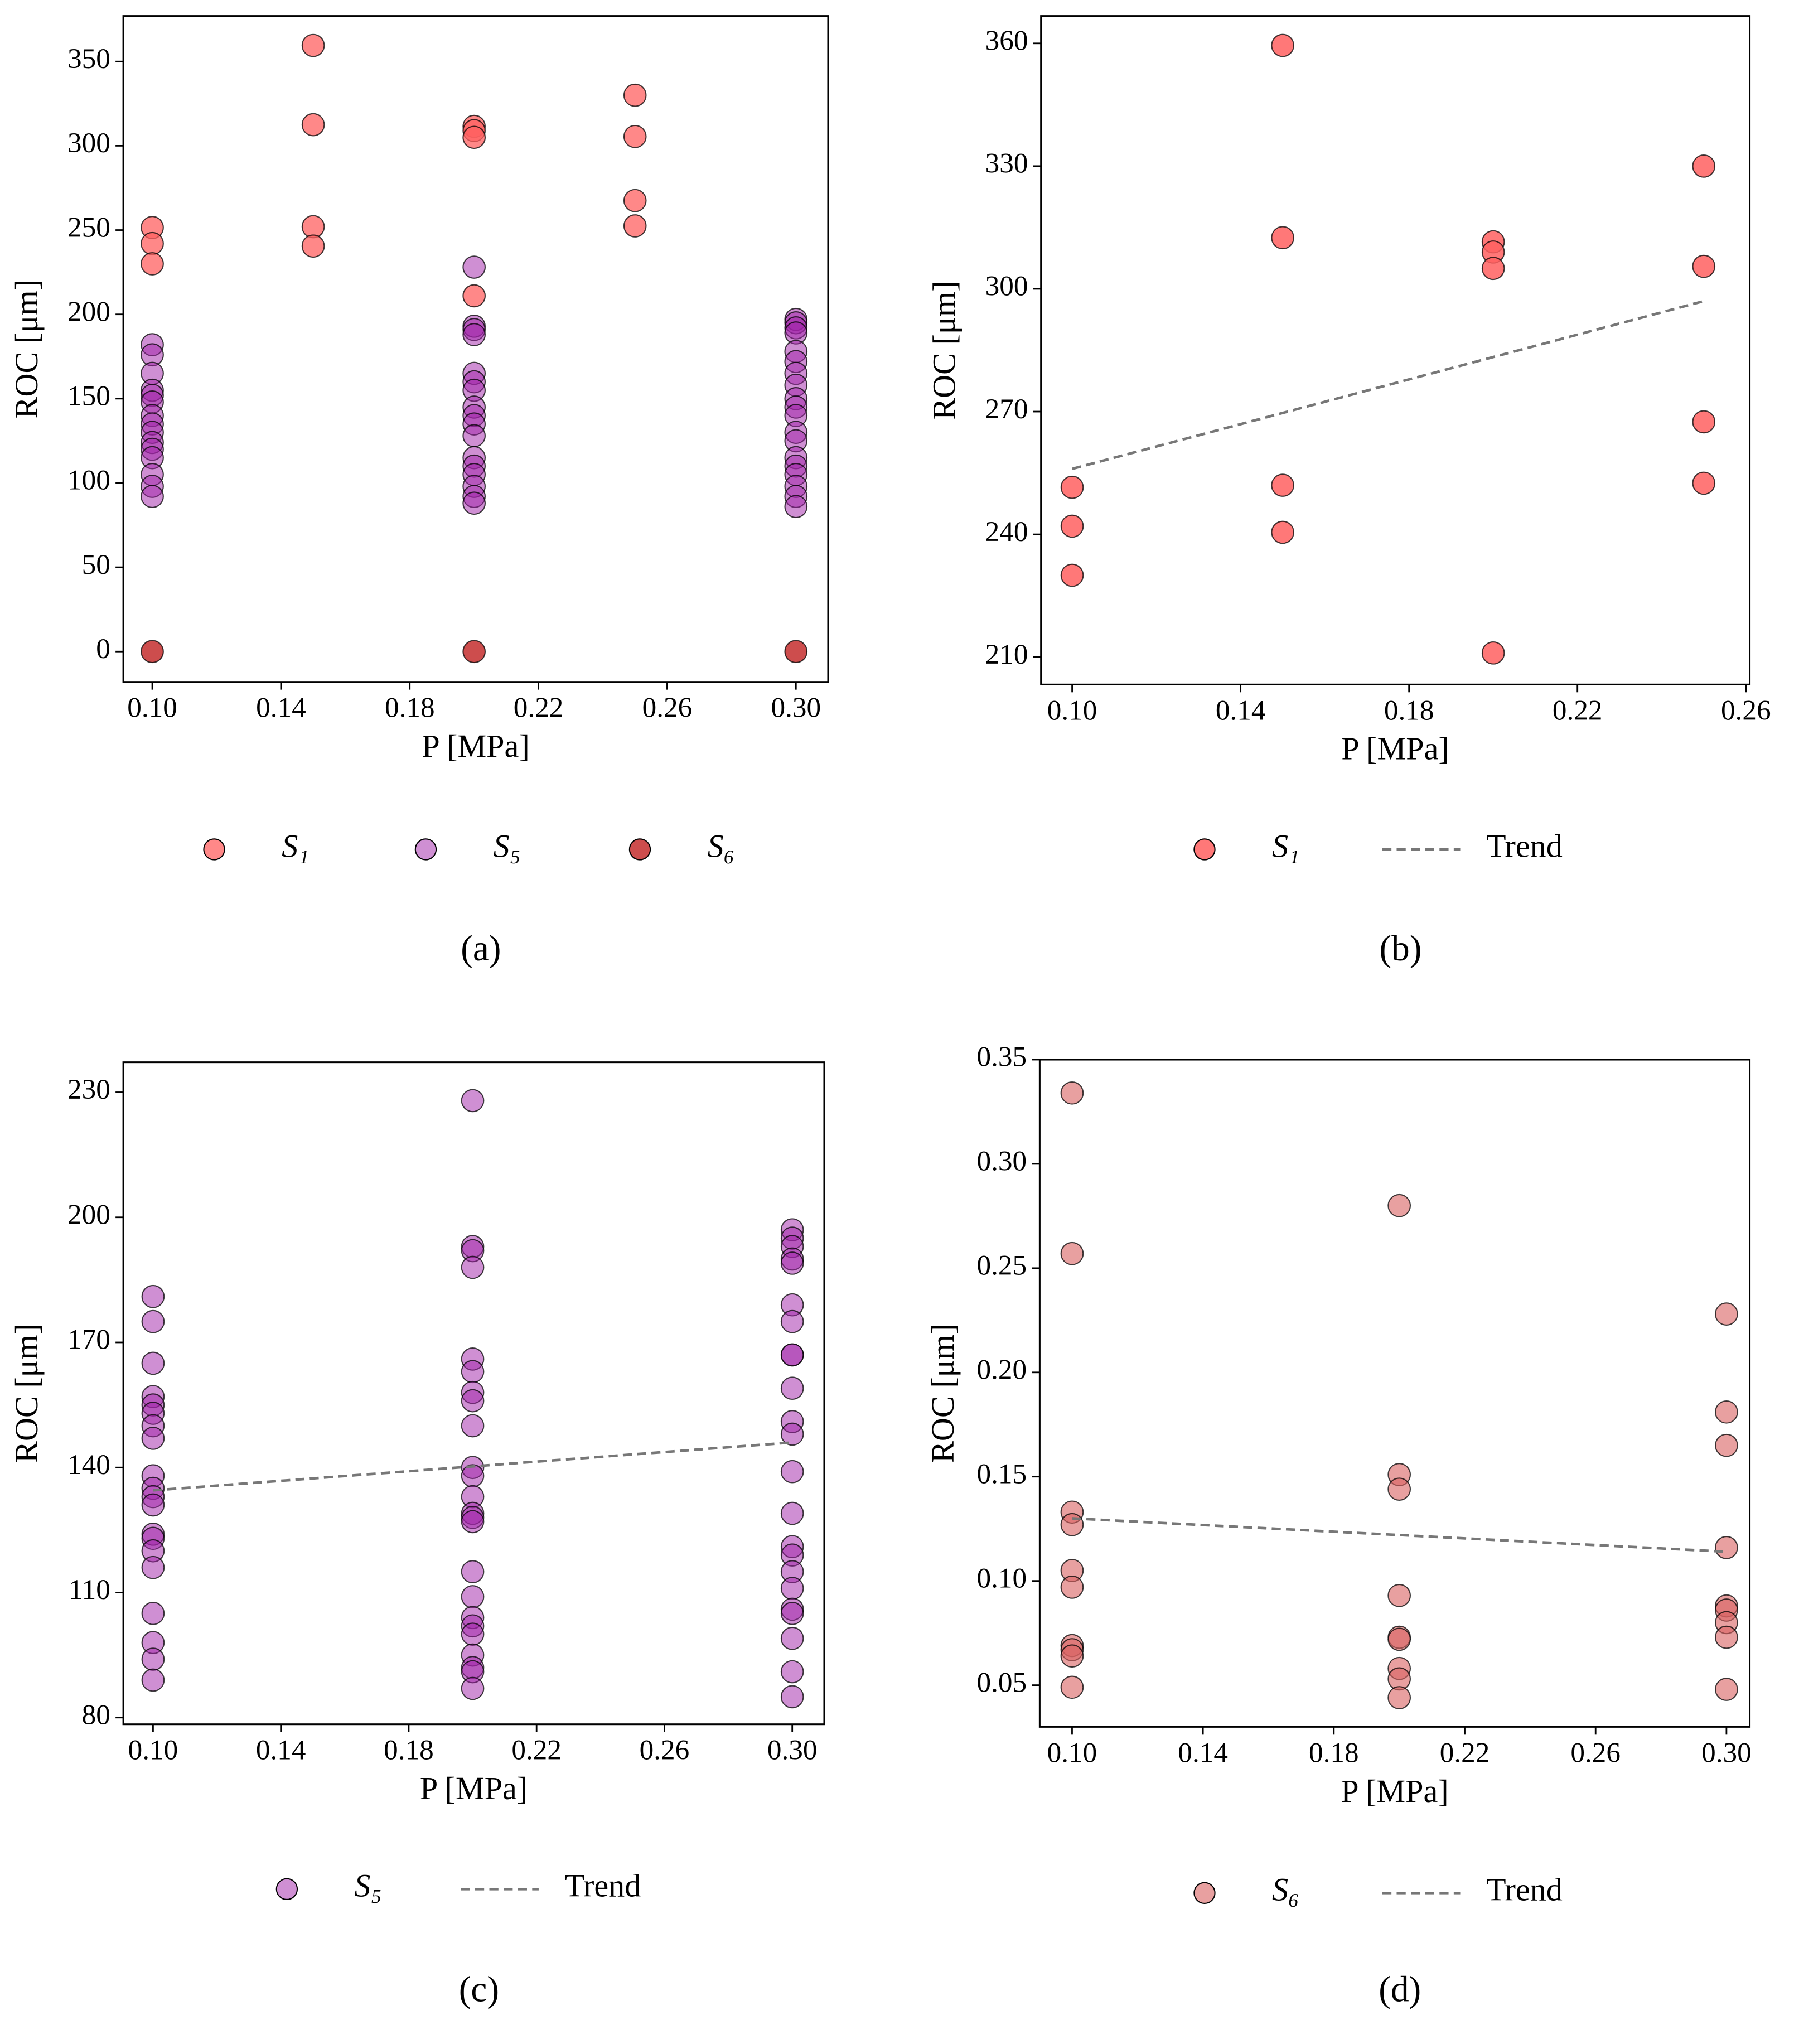 The image size is (1799, 2044). Describe the element at coordinates (1002, 1370) in the screenshot. I see `y-tick-label: 0.20` at that location.